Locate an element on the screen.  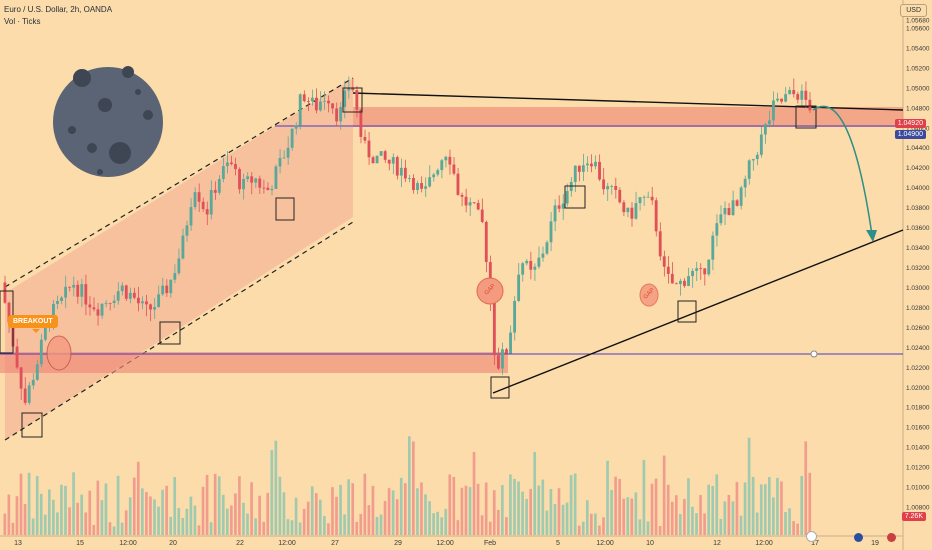
projection-arrow is located at coordinates (842, 170).